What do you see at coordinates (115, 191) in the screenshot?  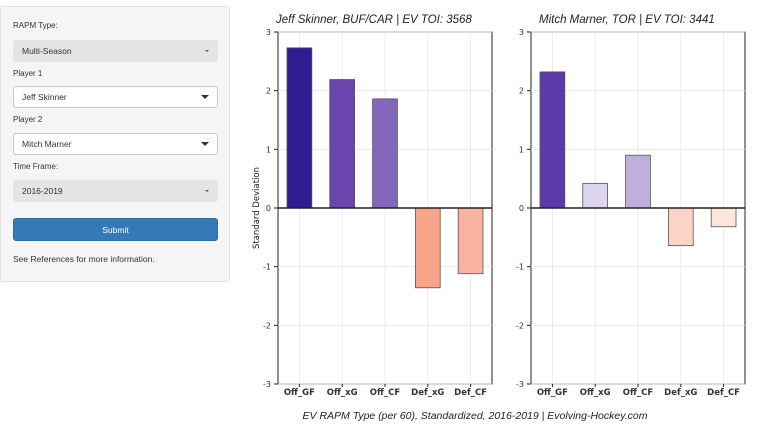 I see `timeframe-select: 2016-2019` at bounding box center [115, 191].